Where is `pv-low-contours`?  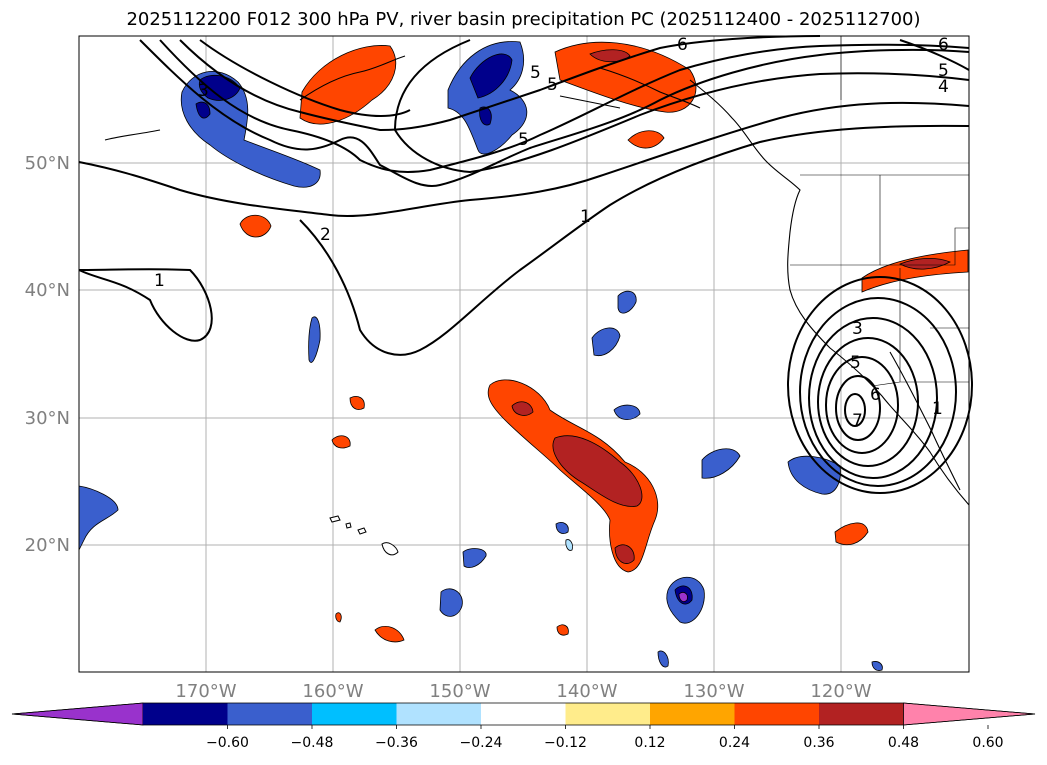 pv-low-contours is located at coordinates (880, 385).